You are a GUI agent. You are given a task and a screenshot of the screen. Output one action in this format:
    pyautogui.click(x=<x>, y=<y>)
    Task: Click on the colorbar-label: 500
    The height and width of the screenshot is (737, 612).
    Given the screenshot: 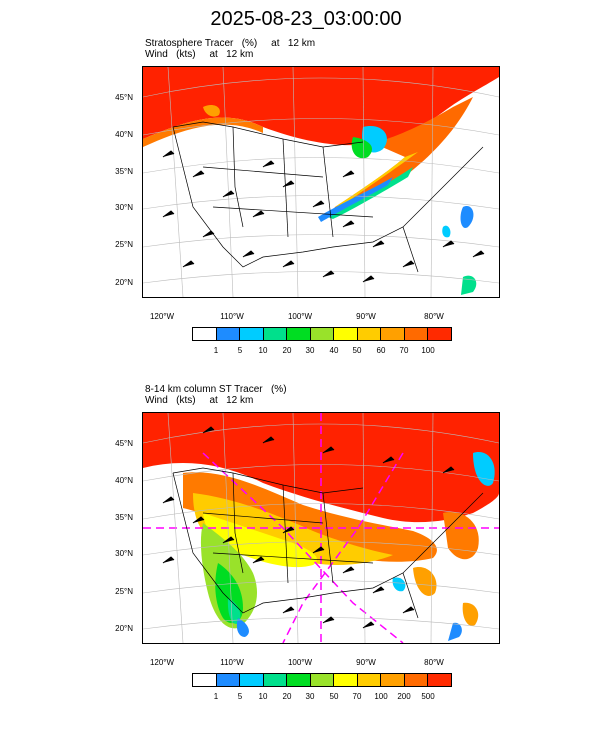 What is the action you would take?
    pyautogui.click(x=428, y=696)
    